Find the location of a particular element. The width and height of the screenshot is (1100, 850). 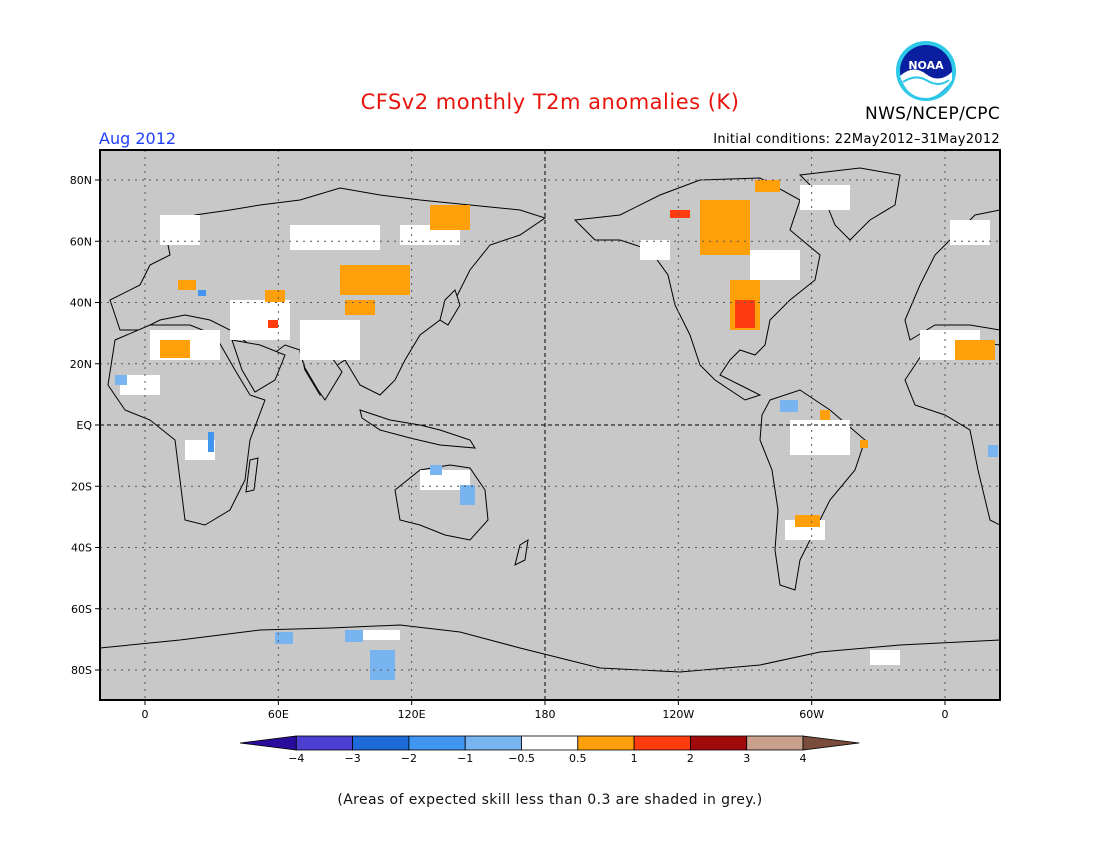

forecast-month: Aug 2012 is located at coordinates (138, 138).